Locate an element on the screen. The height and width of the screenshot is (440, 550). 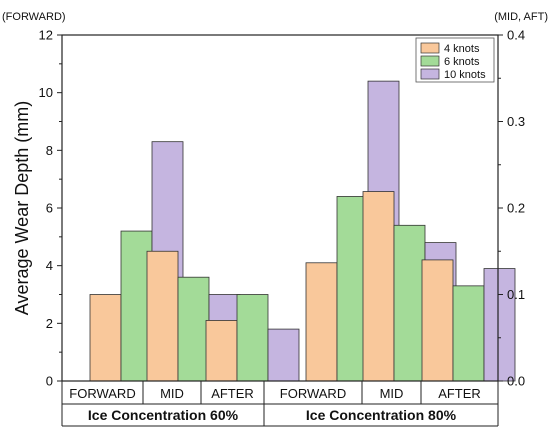
legend-label: 4 knots is located at coordinates (462, 49).